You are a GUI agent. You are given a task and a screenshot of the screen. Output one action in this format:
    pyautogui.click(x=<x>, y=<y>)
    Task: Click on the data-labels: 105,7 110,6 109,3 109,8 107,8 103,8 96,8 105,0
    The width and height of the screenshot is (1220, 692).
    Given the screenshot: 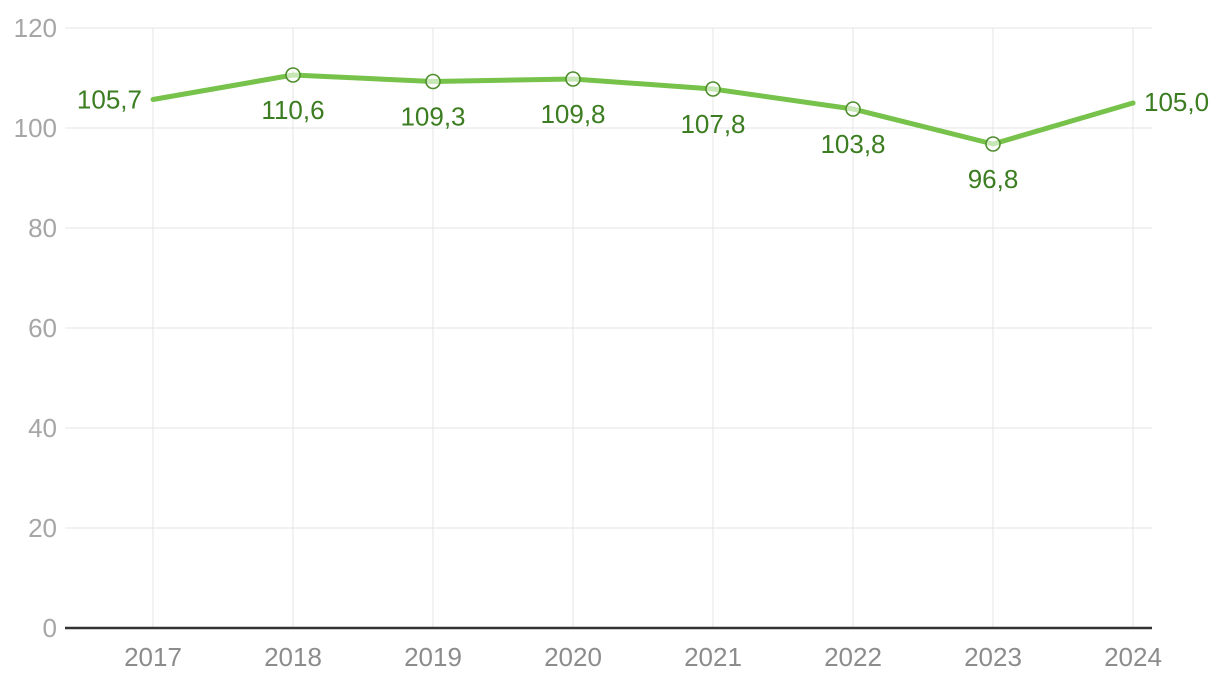 What is the action you would take?
    pyautogui.click(x=643, y=140)
    